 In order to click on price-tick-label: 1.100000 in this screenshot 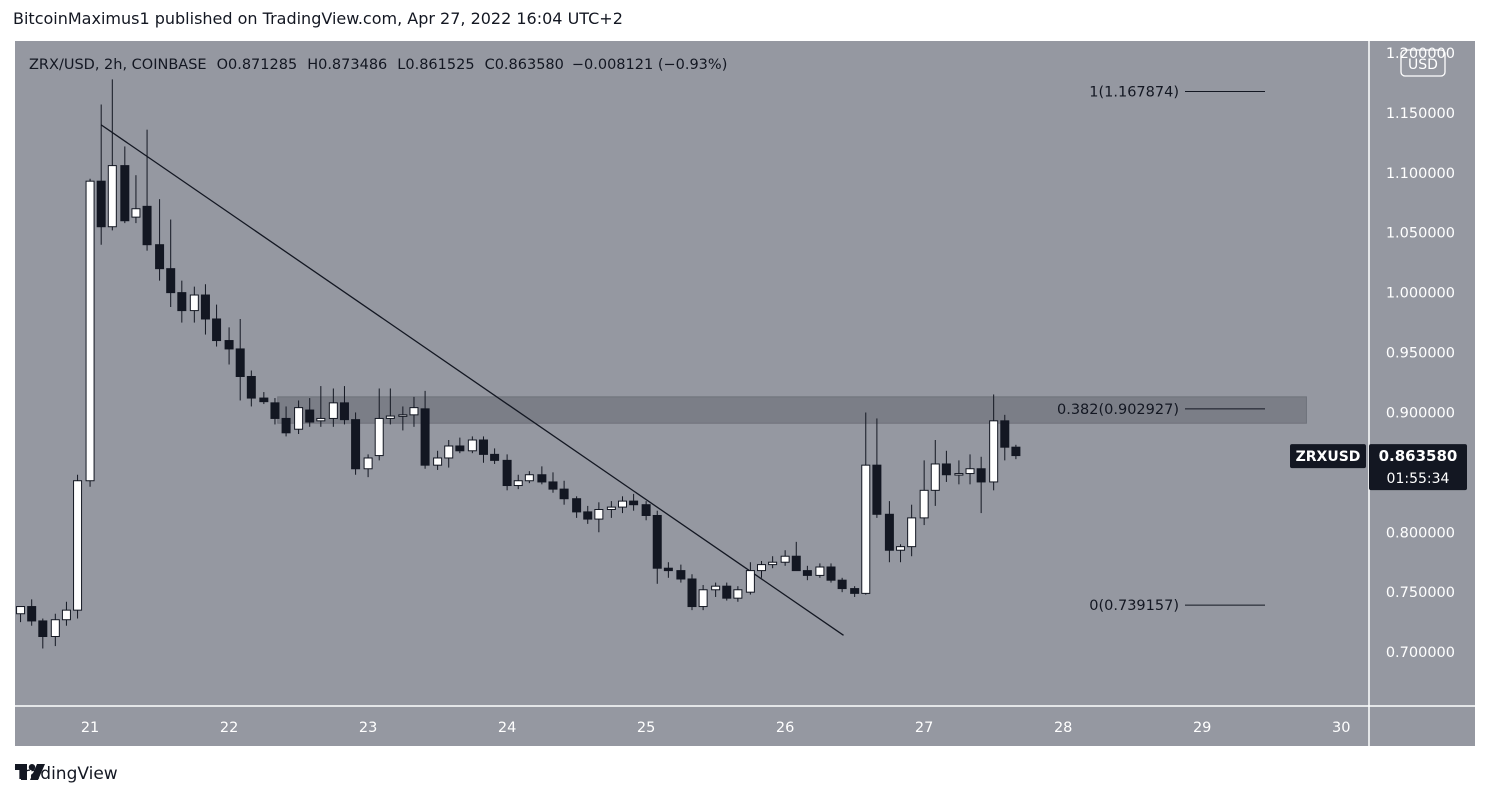, I will do `click(1420, 174)`.